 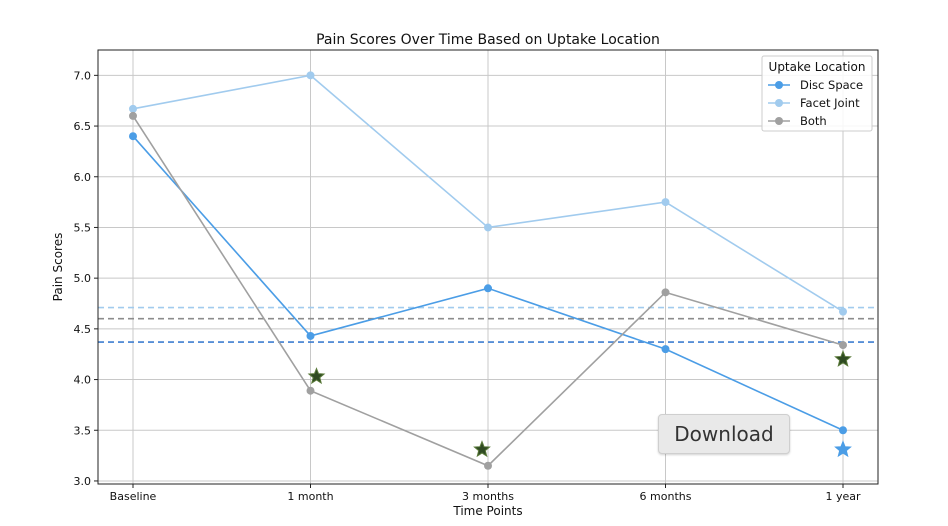 I want to click on y-tick-label: 3.0, so click(x=83, y=481).